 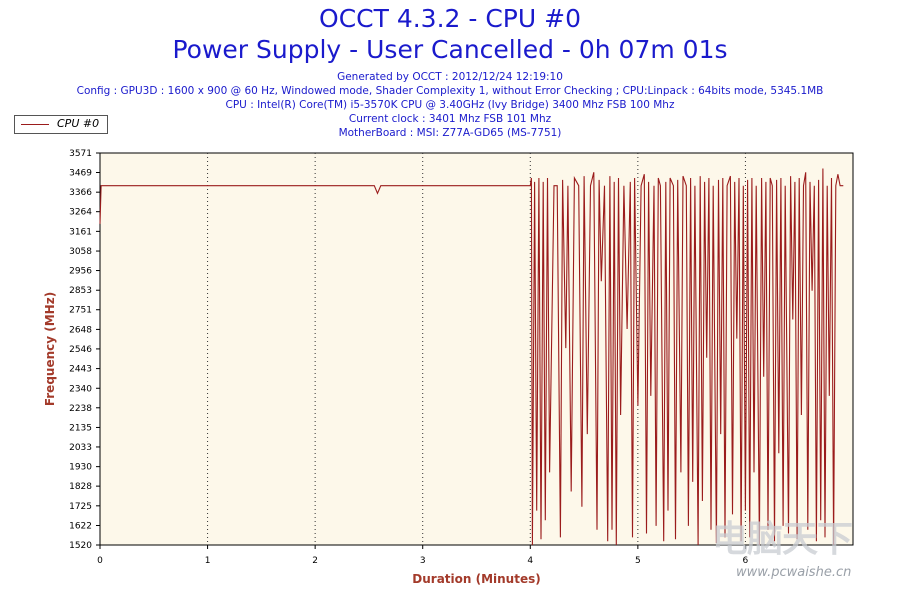 I want to click on chart-title: OCCT 4.3.2 - CPU #0, so click(x=450, y=18).